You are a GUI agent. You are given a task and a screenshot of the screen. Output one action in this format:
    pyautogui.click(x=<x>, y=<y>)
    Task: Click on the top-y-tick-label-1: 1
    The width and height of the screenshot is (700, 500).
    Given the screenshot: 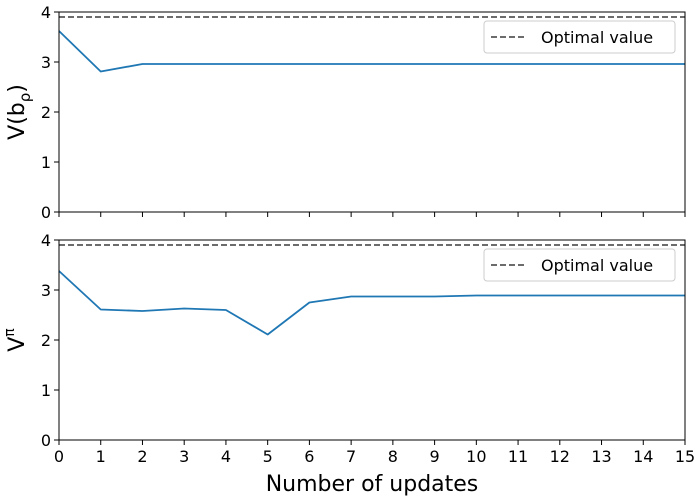 What is the action you would take?
    pyautogui.click(x=46, y=162)
    